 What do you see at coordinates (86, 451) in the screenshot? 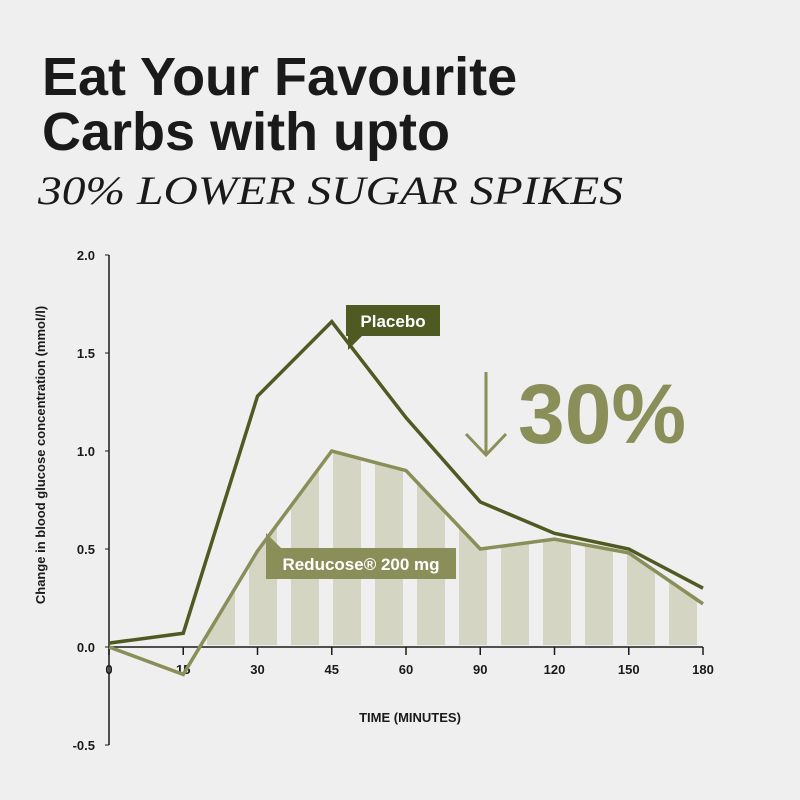
I see `y-tick-label: 1.0` at bounding box center [86, 451].